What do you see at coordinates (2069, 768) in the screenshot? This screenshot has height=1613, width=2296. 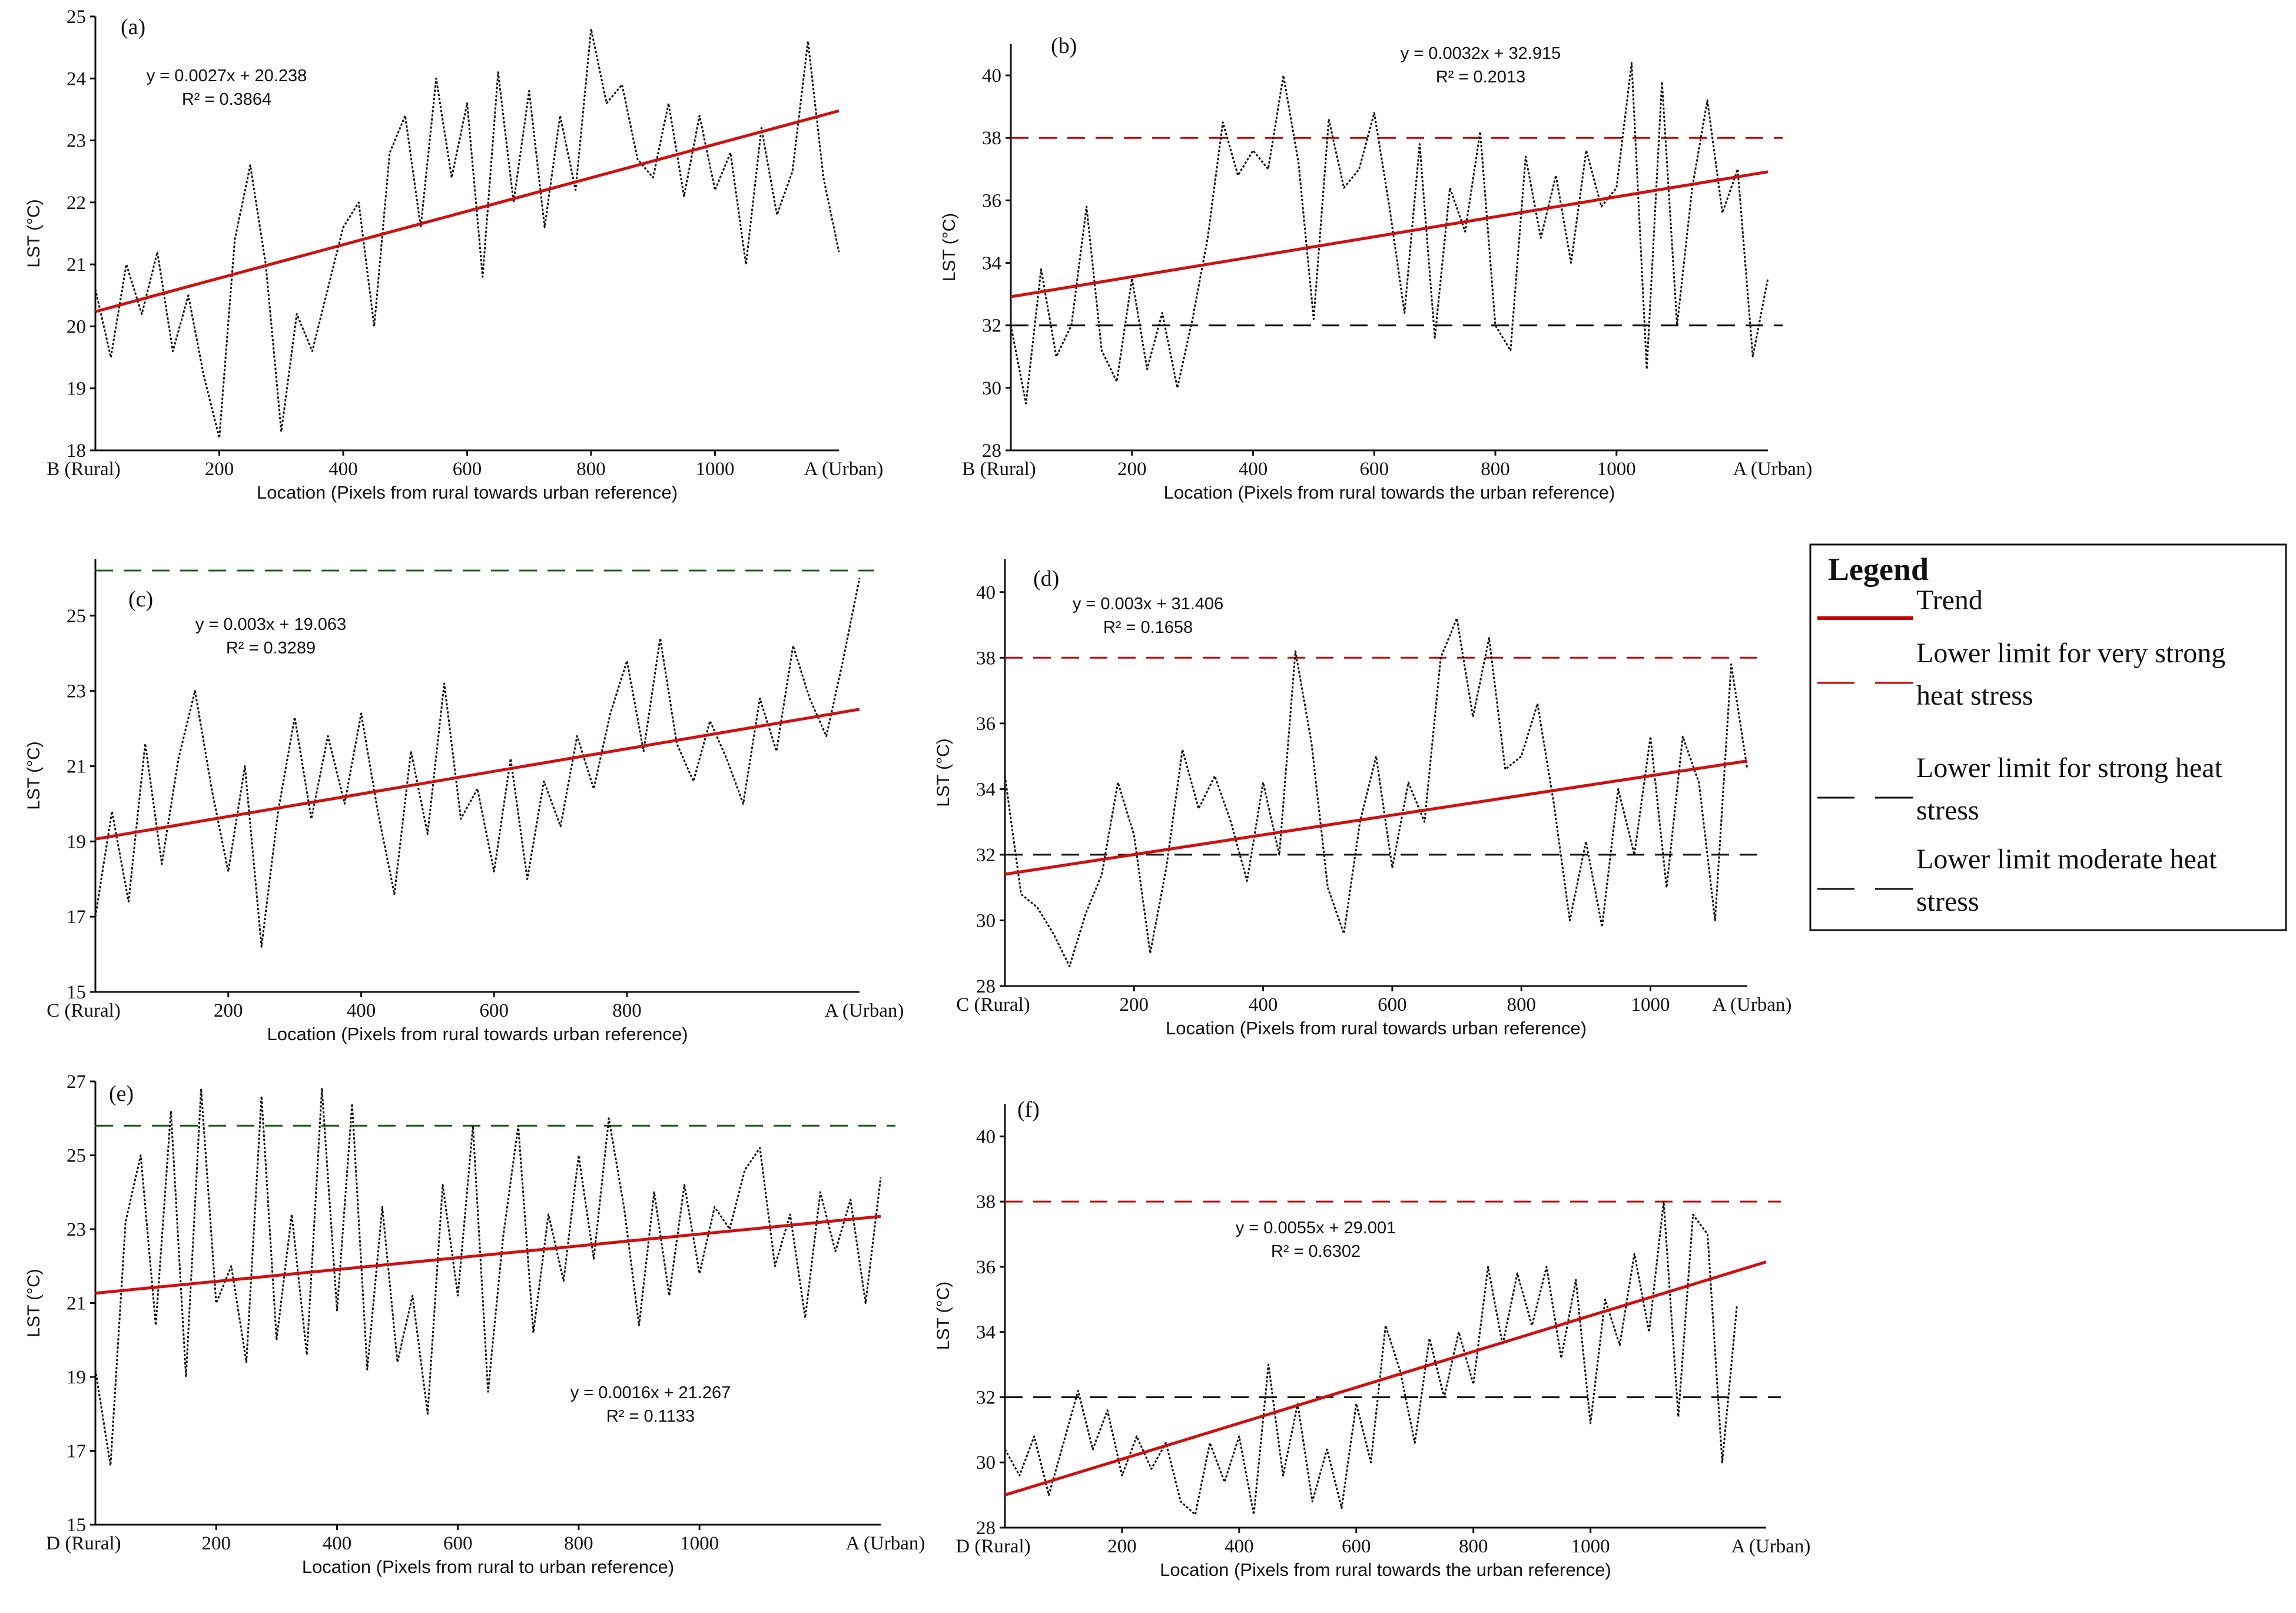 I see `legend-item-label: Lower limit for strong heat` at bounding box center [2069, 768].